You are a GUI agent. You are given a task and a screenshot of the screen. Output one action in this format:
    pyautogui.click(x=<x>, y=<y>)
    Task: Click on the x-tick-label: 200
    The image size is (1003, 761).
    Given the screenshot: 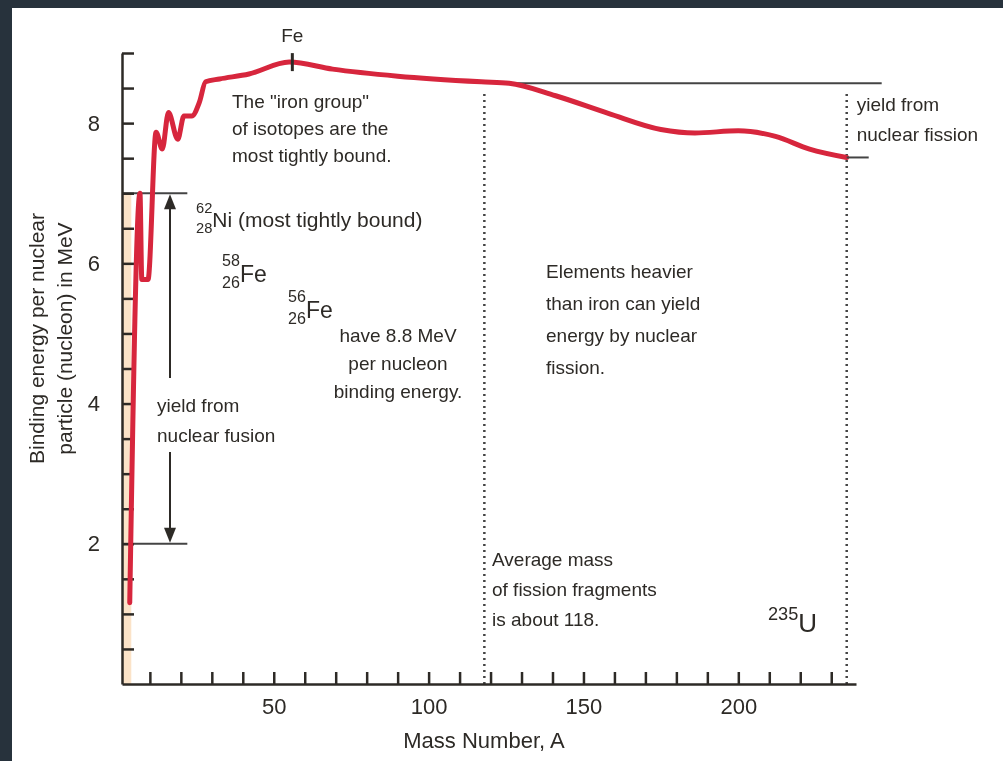 What is the action you would take?
    pyautogui.click(x=739, y=706)
    